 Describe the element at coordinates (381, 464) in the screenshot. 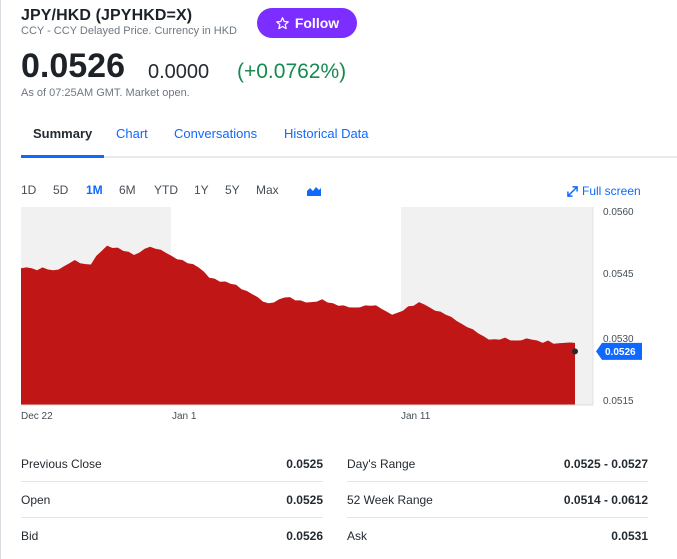

I see `stat-label-days-range: Day's Range` at that location.